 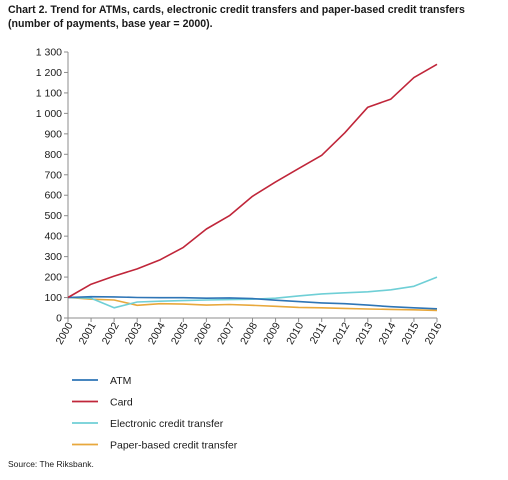 What do you see at coordinates (434, 333) in the screenshot?
I see `x-tick-label: 2016` at bounding box center [434, 333].